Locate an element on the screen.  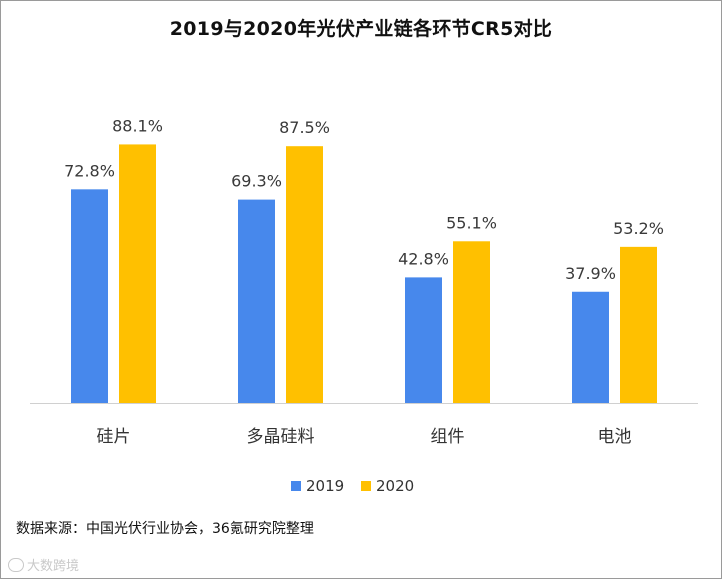
data-label-2019-2: 69.3% is located at coordinates (256, 181).